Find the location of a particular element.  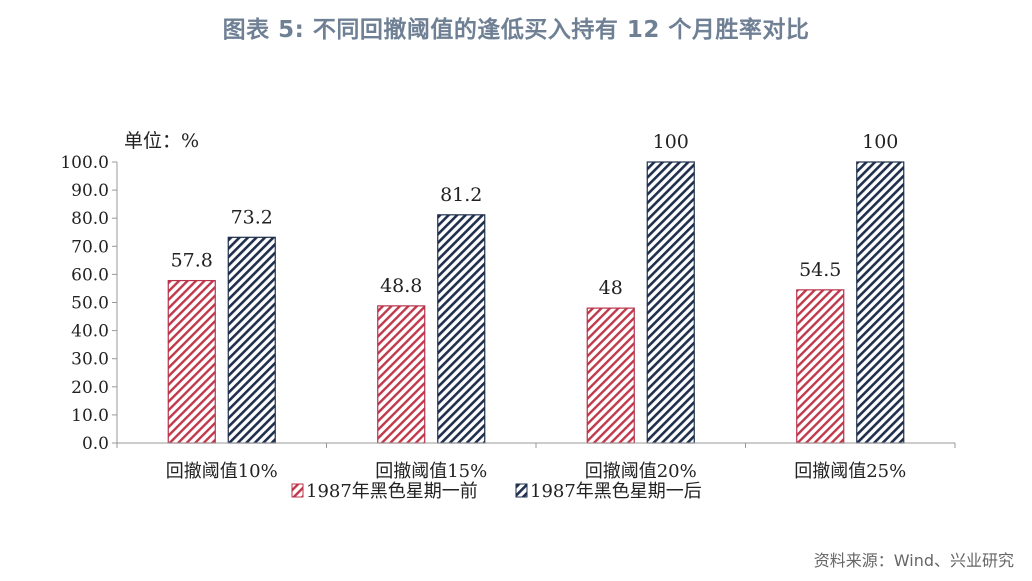

x-tick-label: 回撤阈值10% is located at coordinates (222, 471).